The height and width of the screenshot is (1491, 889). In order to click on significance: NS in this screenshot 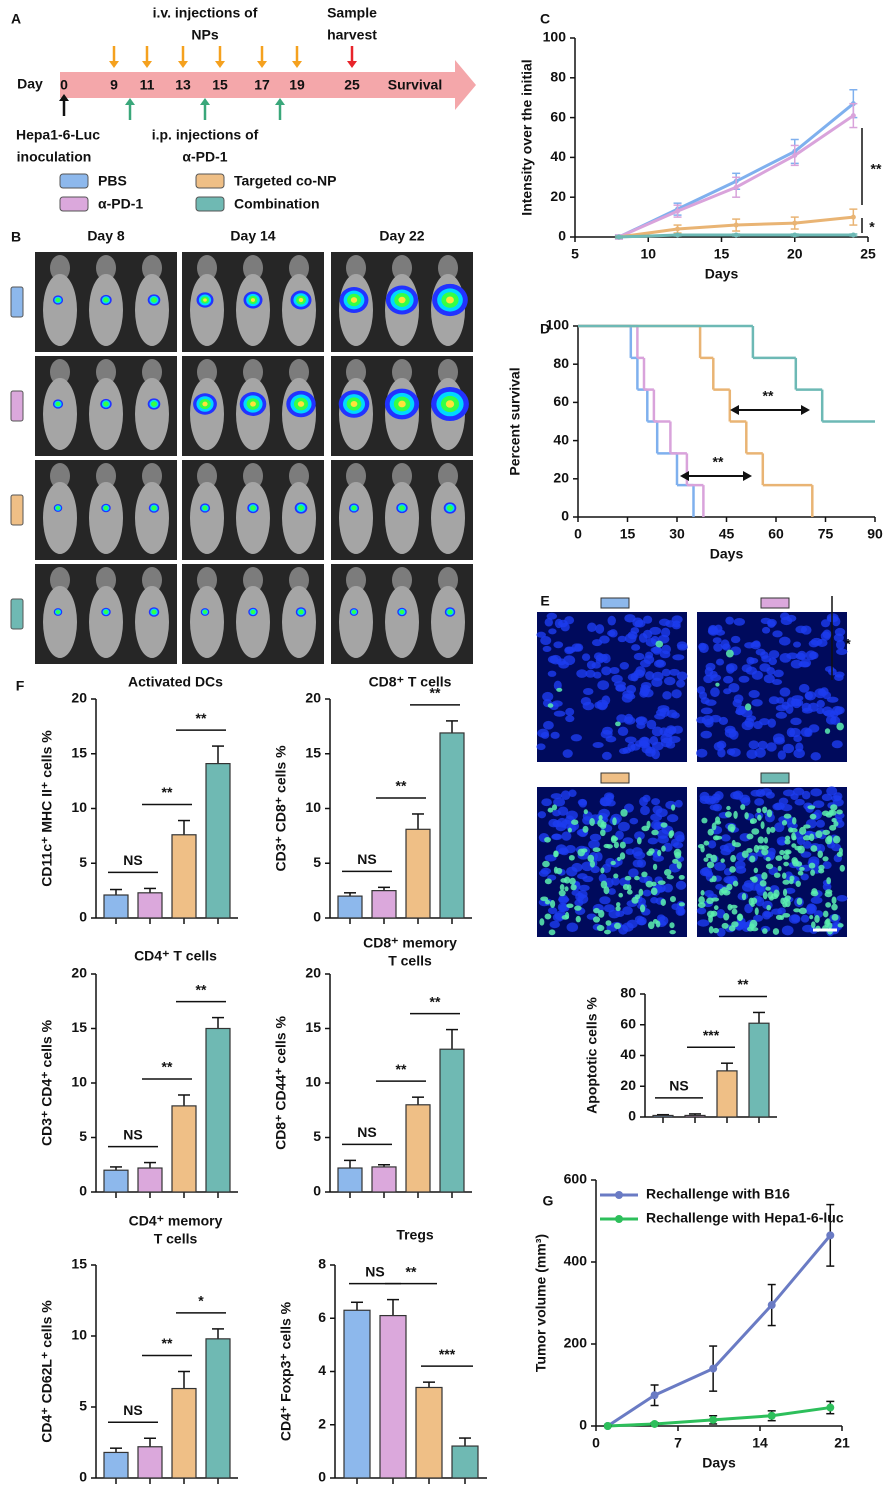, I will do `click(678, 1086)`.